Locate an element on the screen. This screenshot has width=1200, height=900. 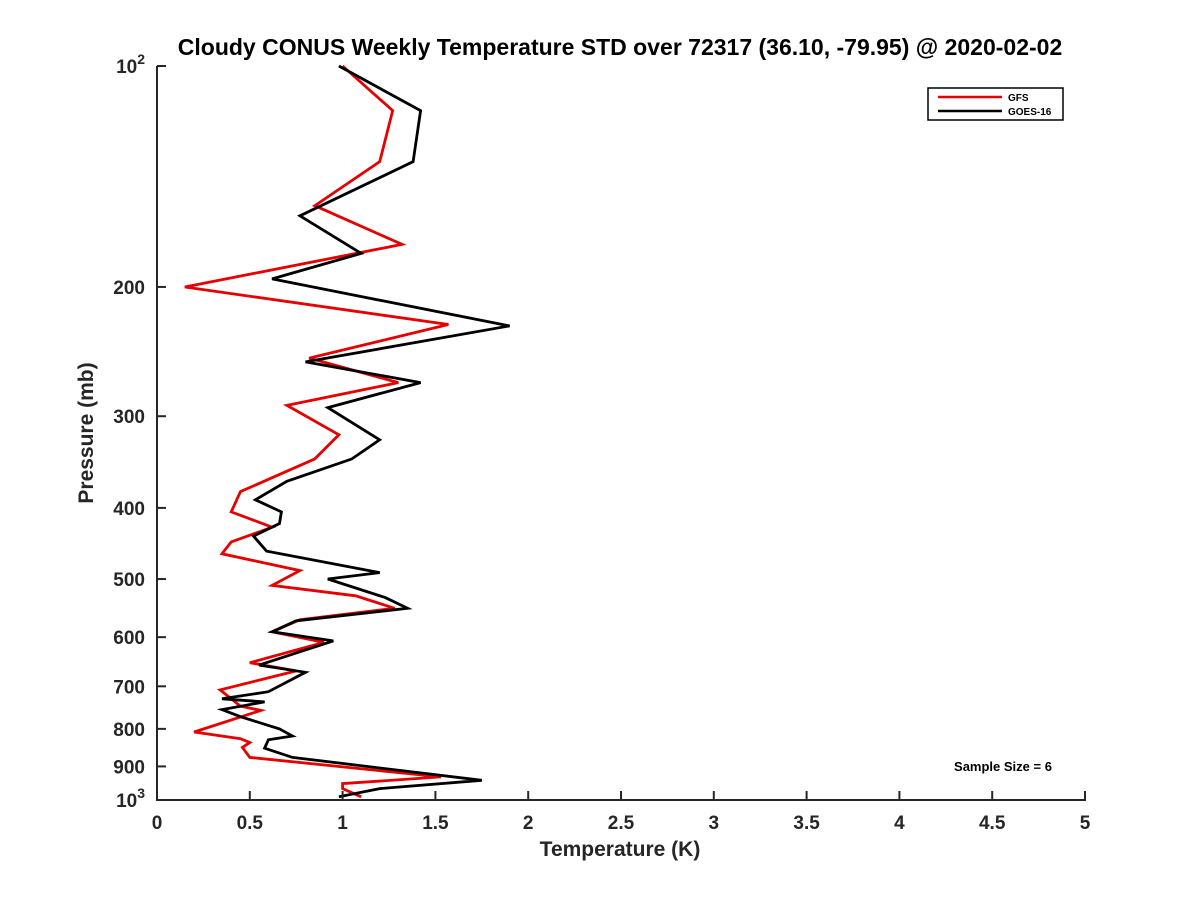
x-tick-label: 1.5 is located at coordinates (435, 823).